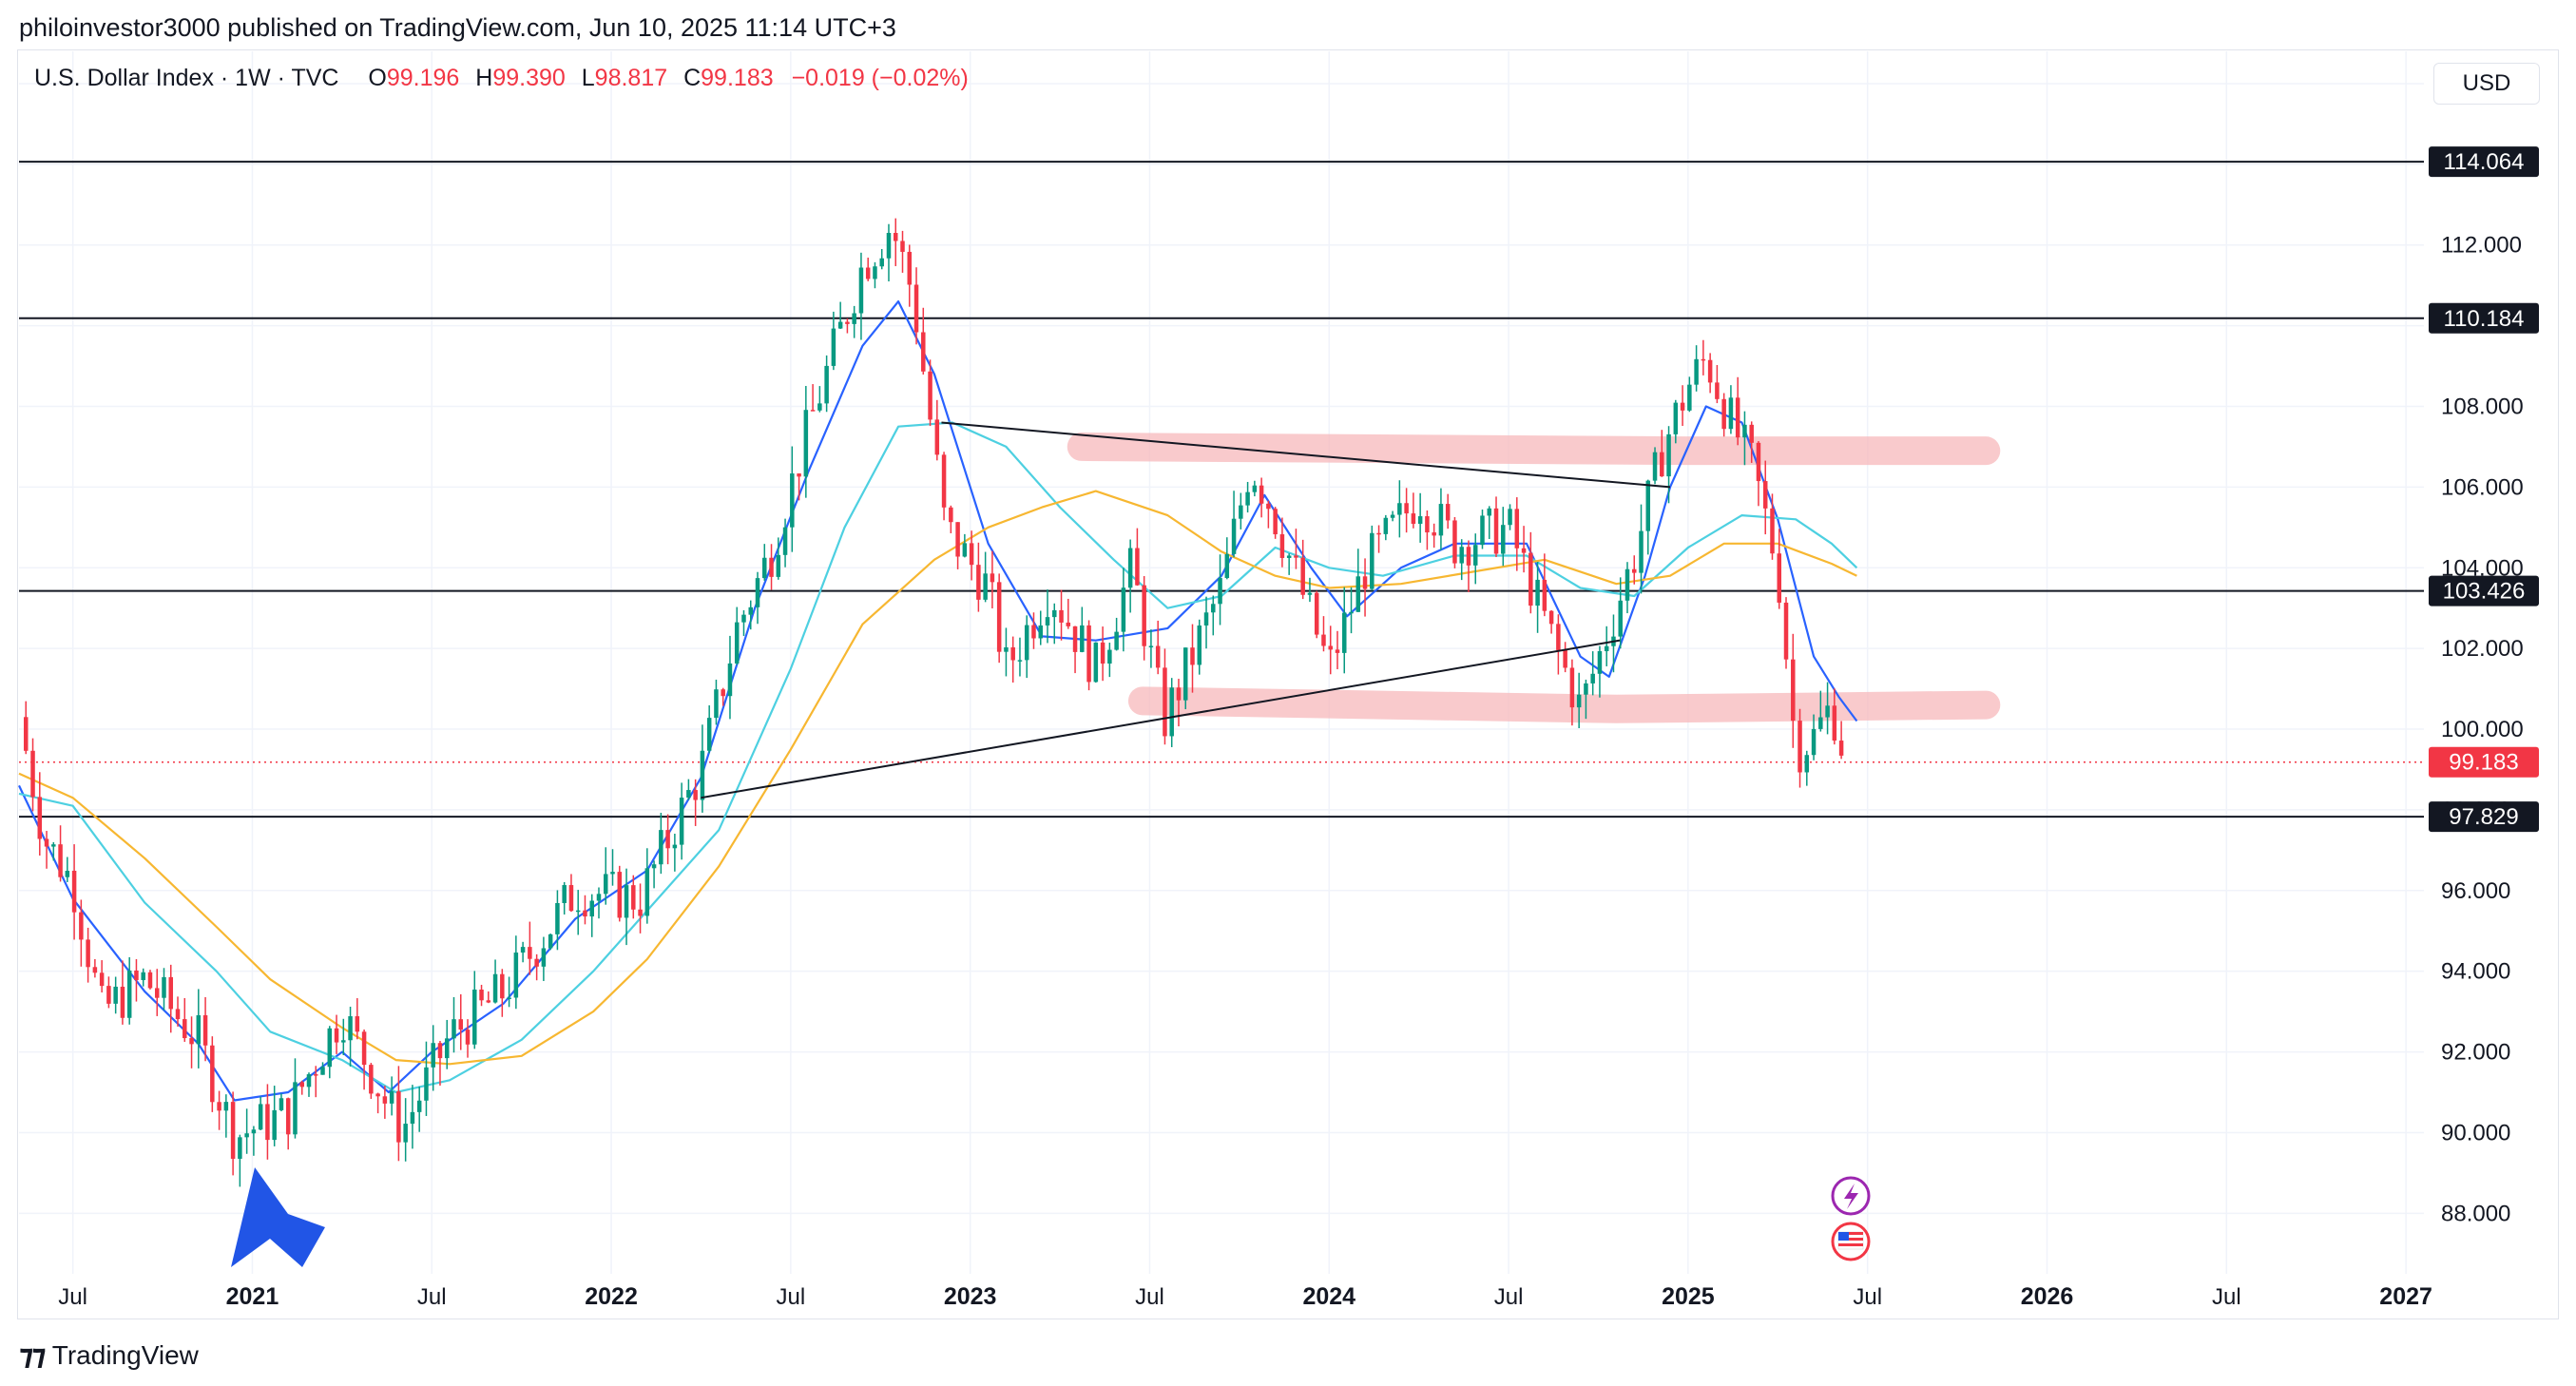 This screenshot has height=1386, width=2576. I want to click on y-tick-label: 112.000, so click(2481, 246).